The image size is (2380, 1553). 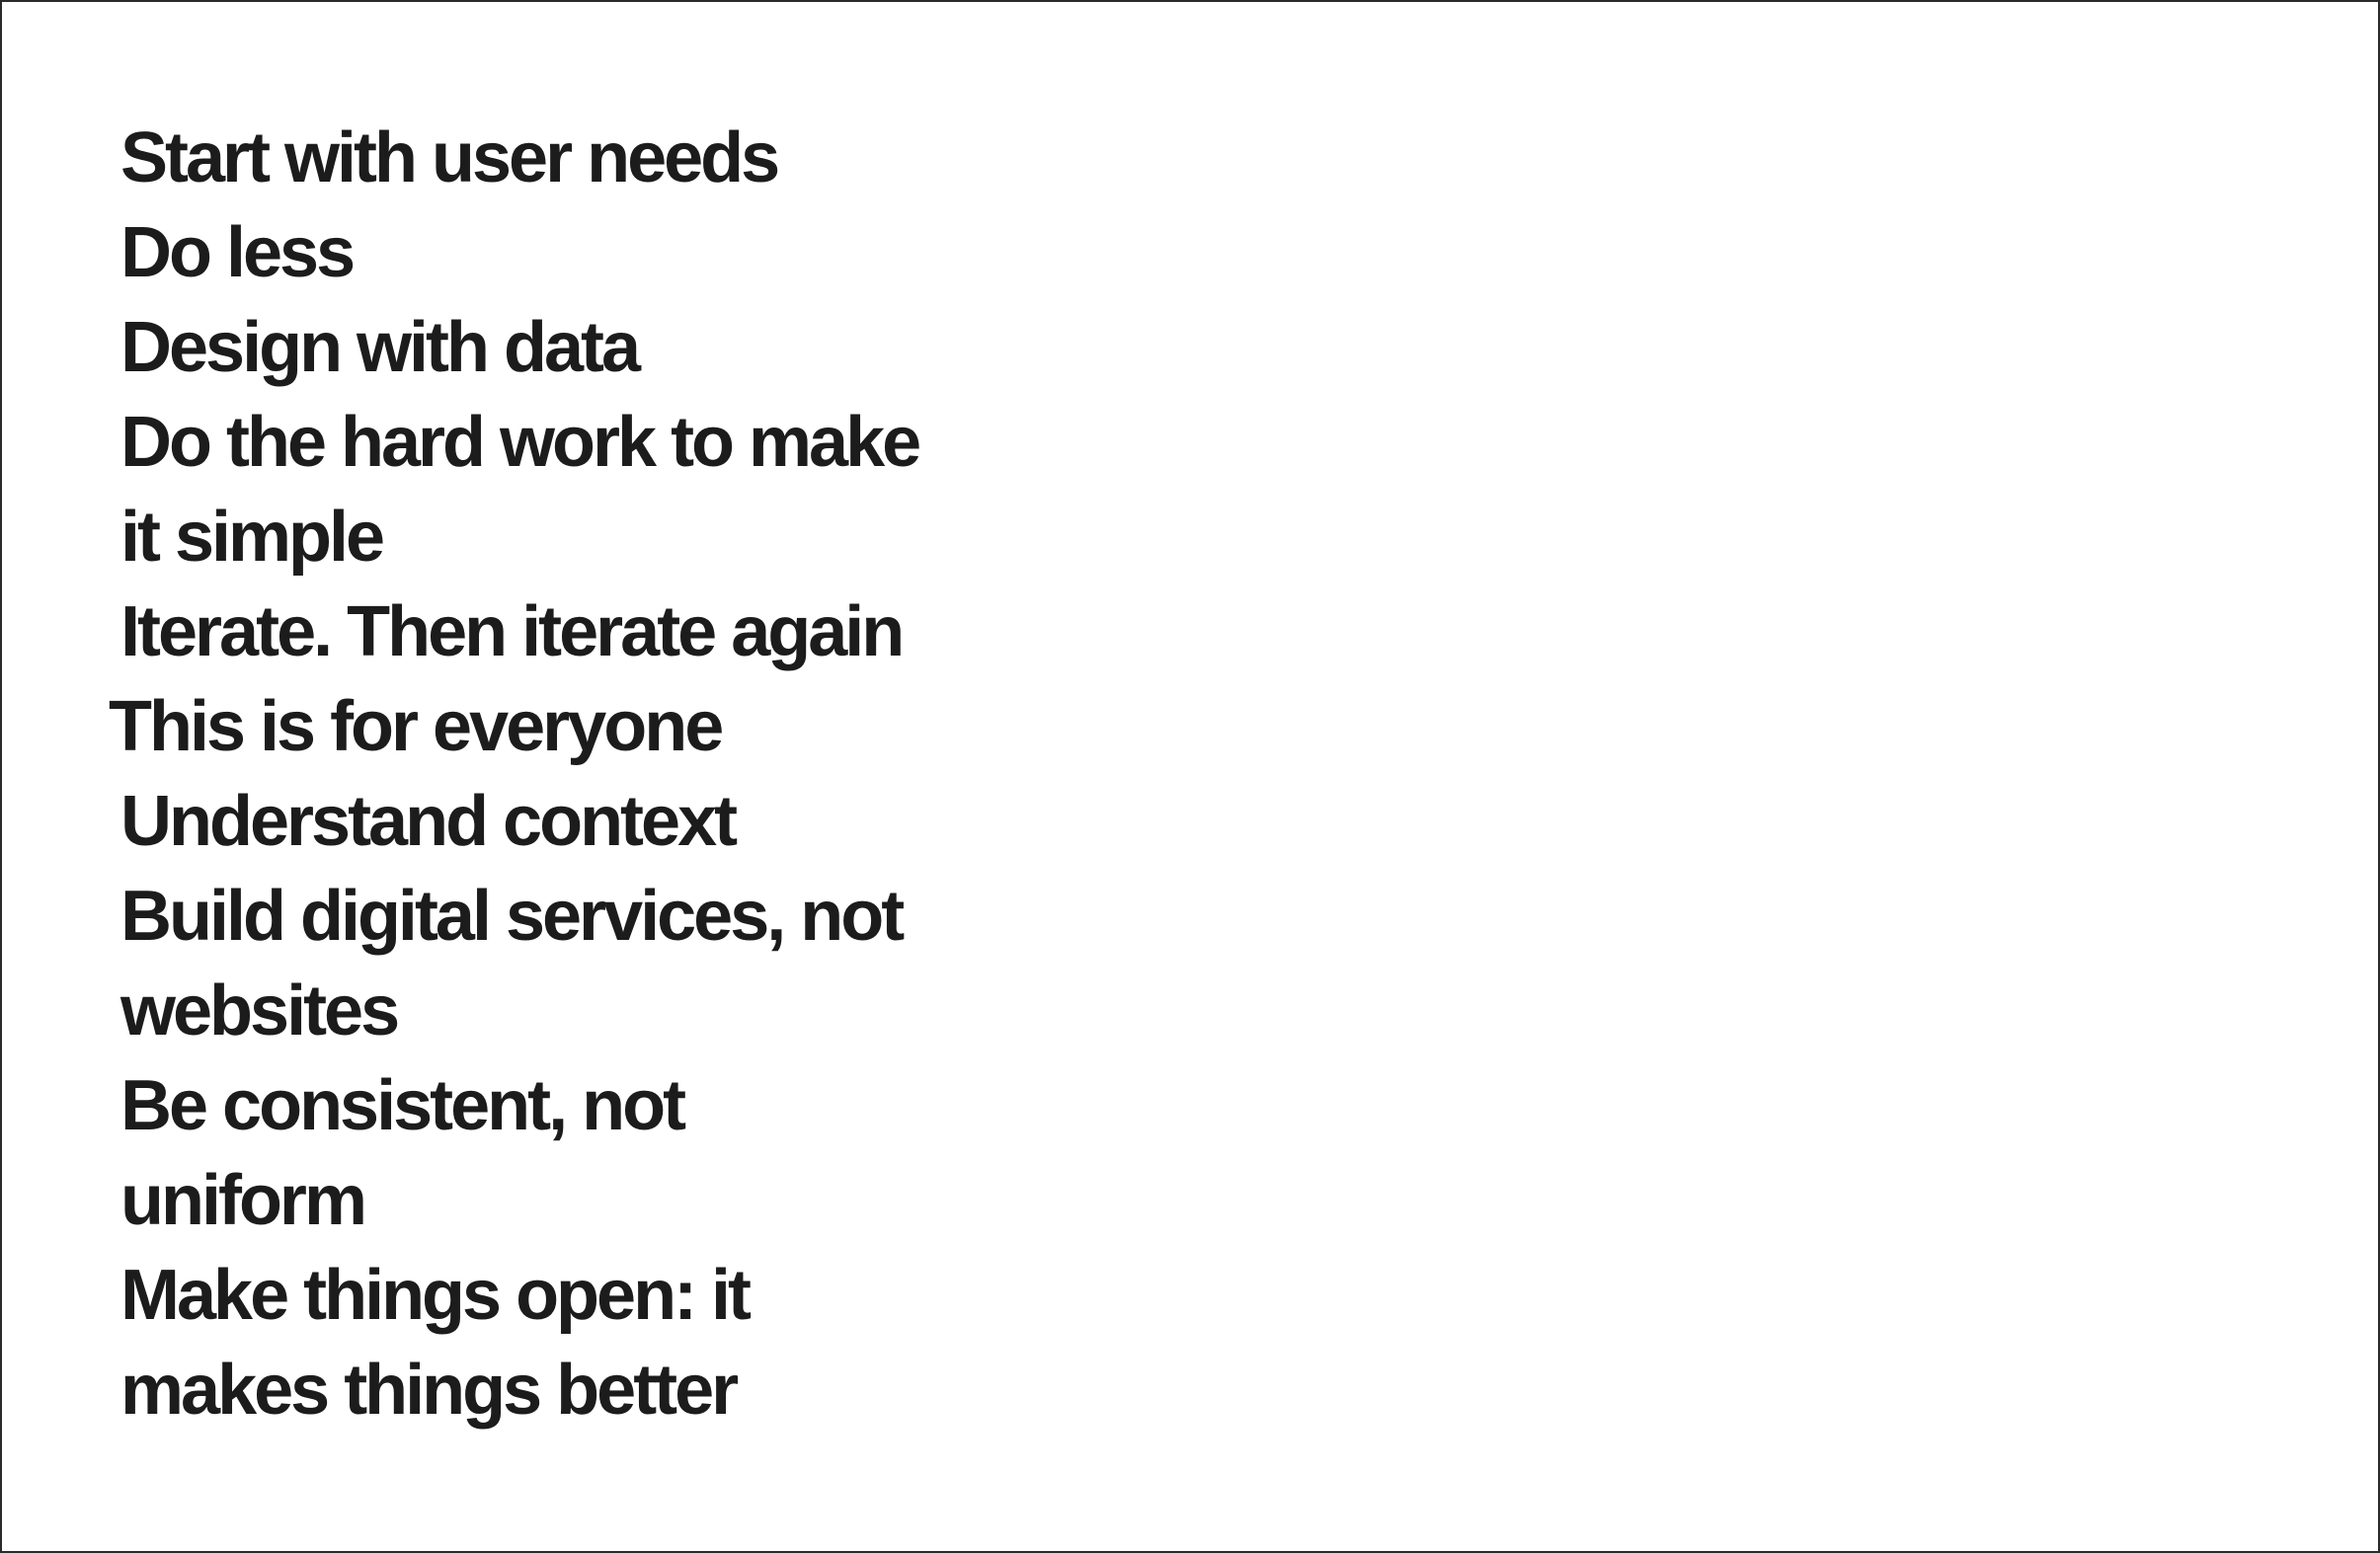 What do you see at coordinates (380, 347) in the screenshot?
I see `principle-line: Design with data` at bounding box center [380, 347].